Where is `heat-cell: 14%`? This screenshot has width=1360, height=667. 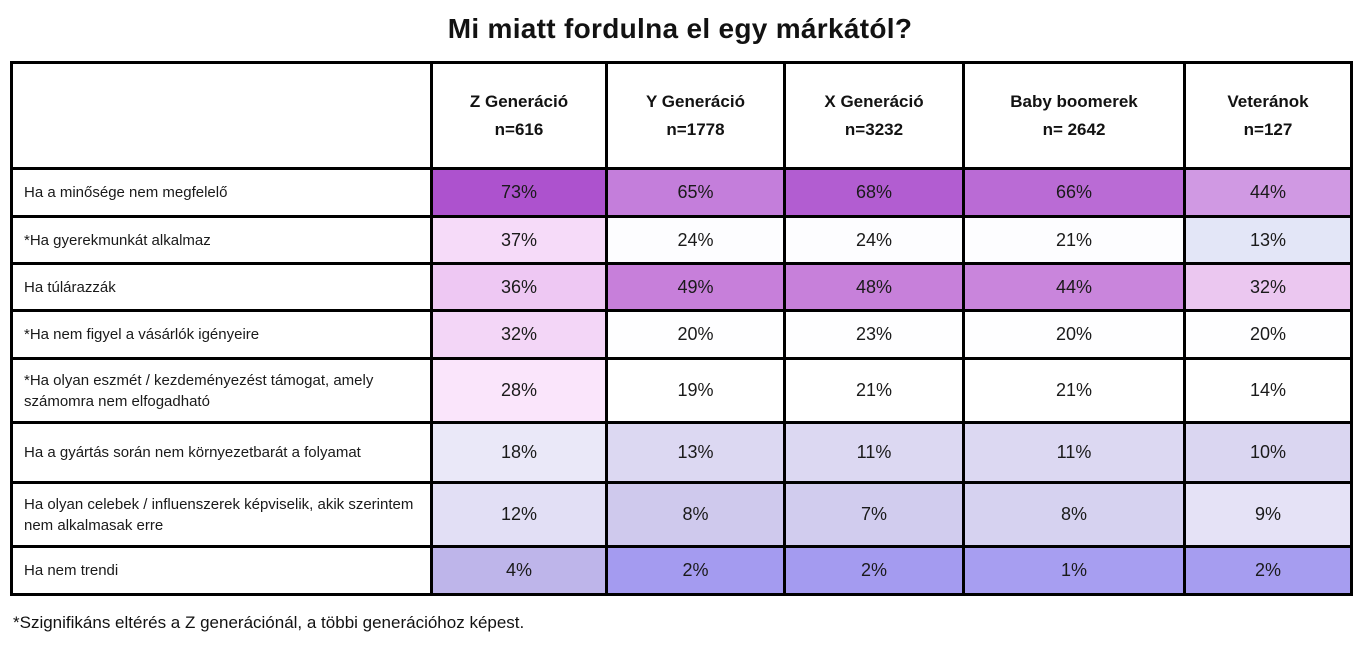
heat-cell: 14% is located at coordinates (1268, 390).